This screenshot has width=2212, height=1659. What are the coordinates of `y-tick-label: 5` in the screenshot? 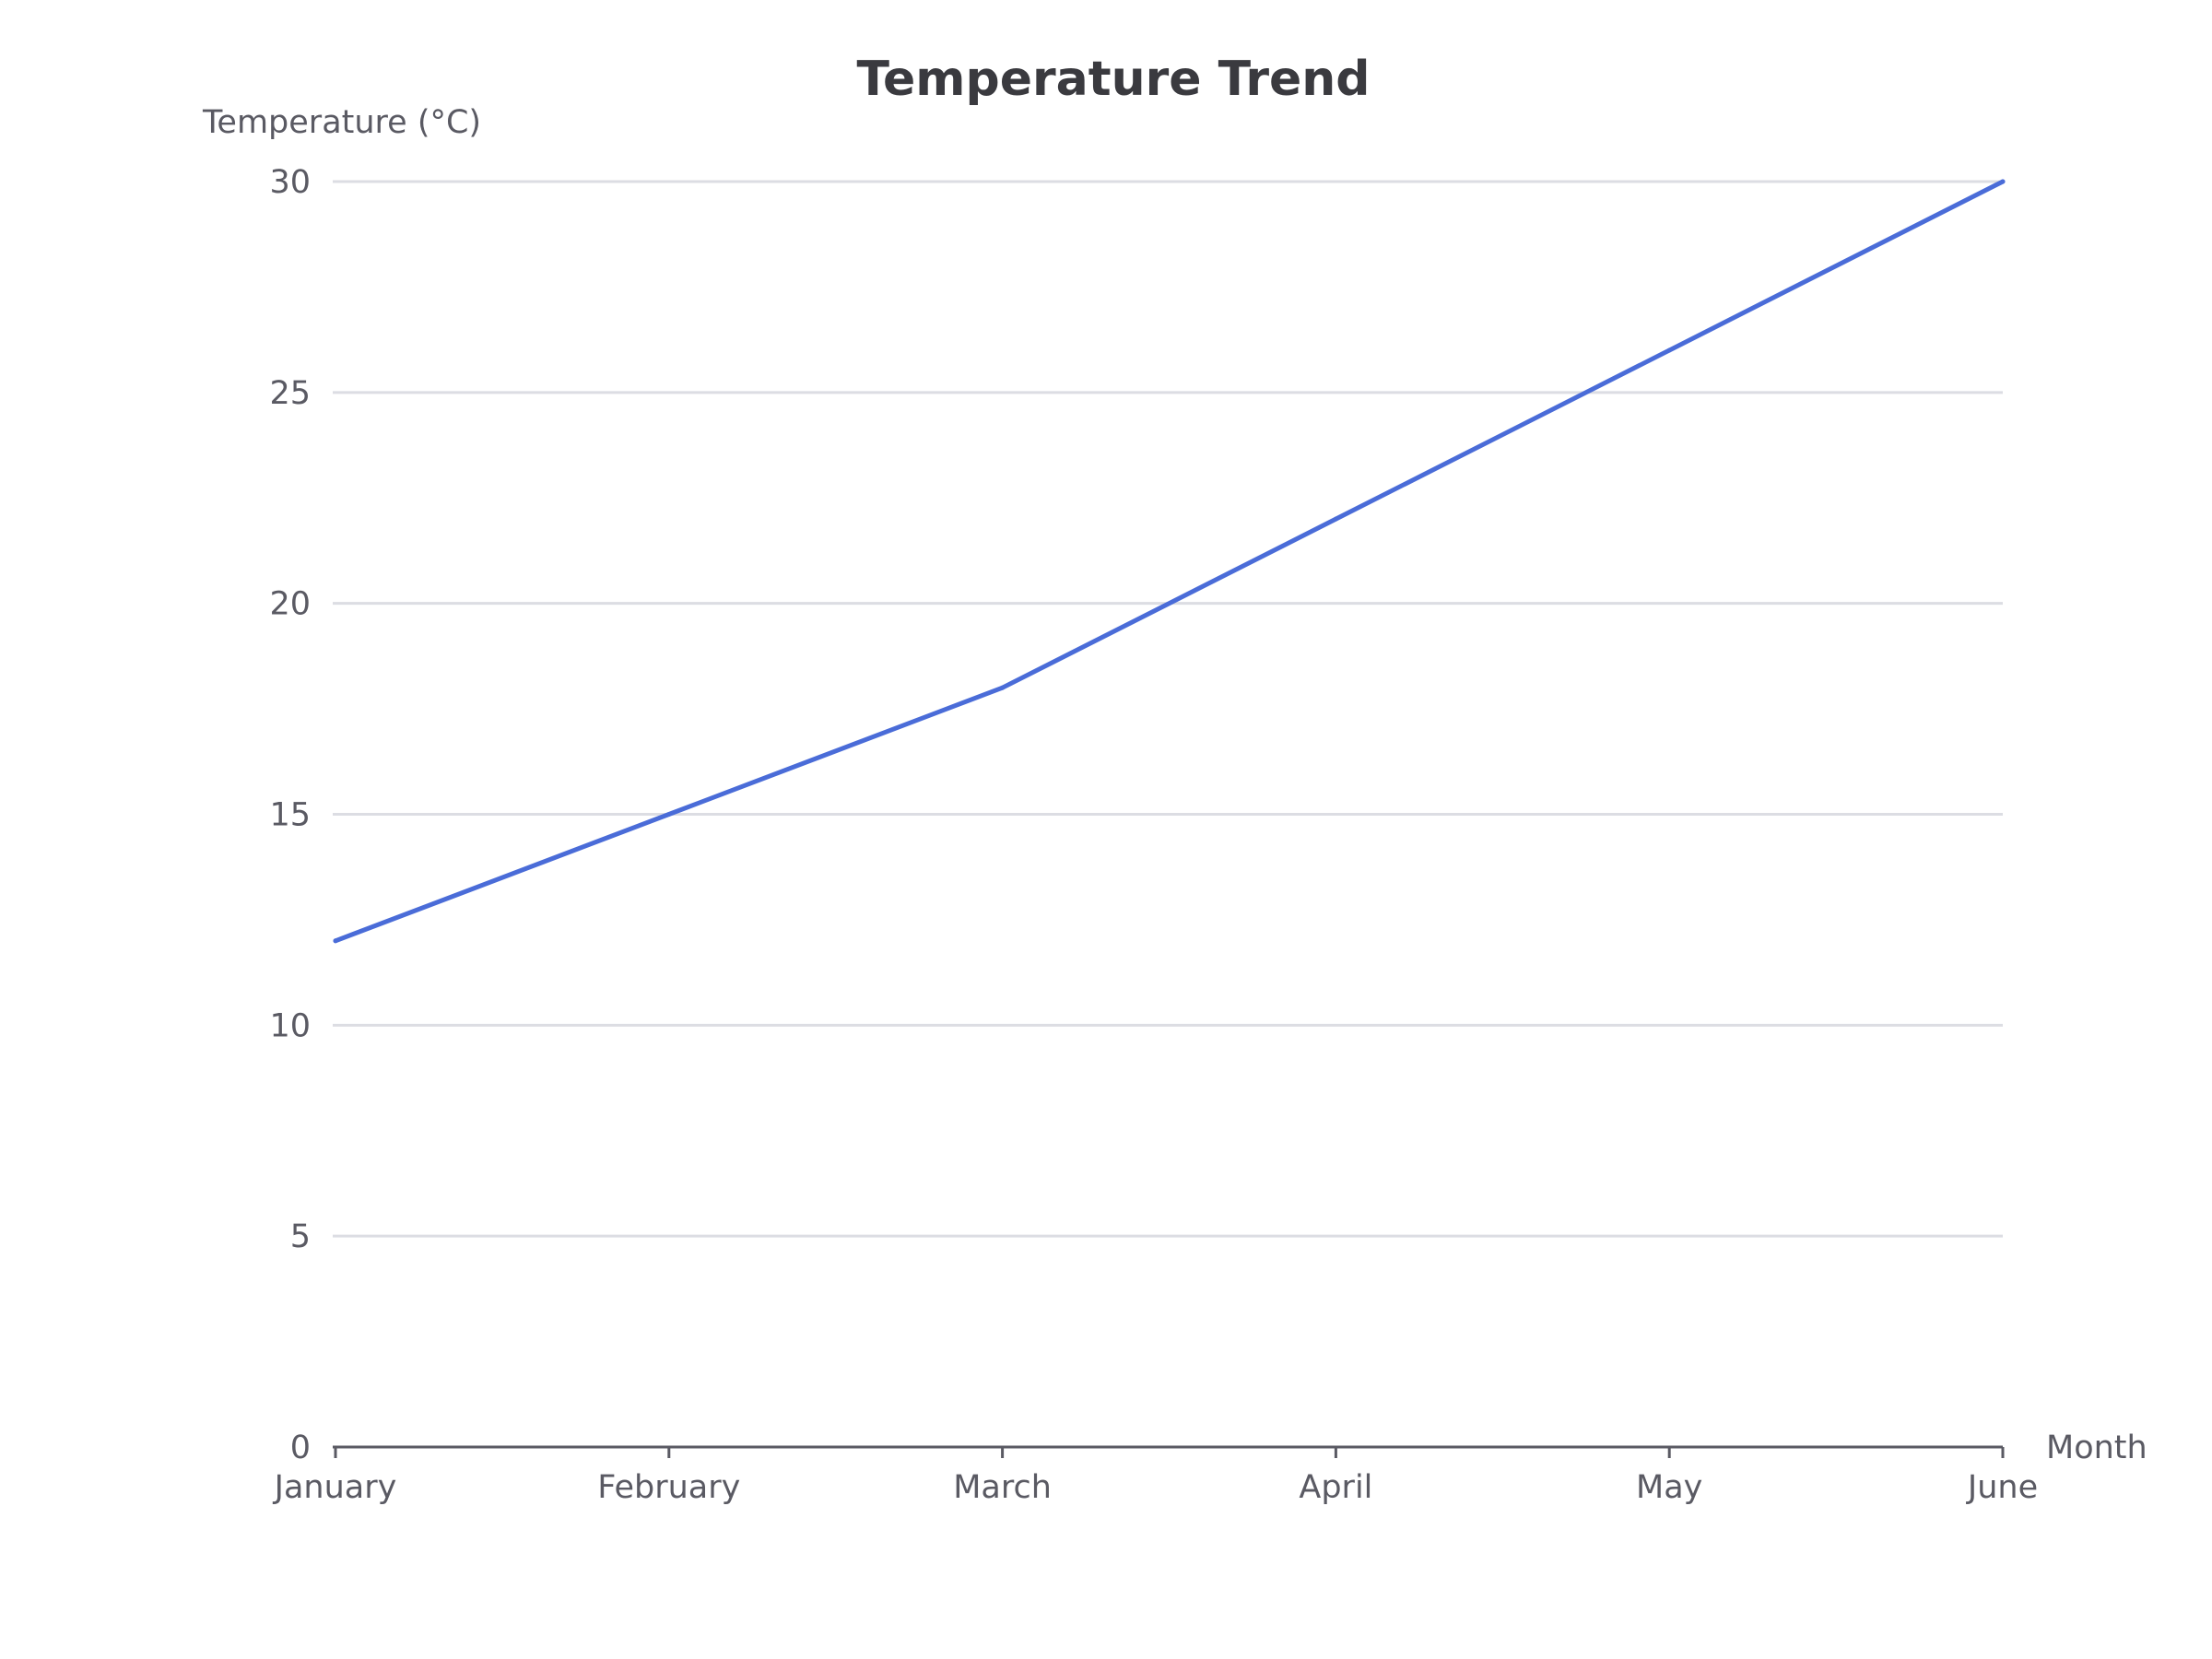 It's located at (300, 1236).